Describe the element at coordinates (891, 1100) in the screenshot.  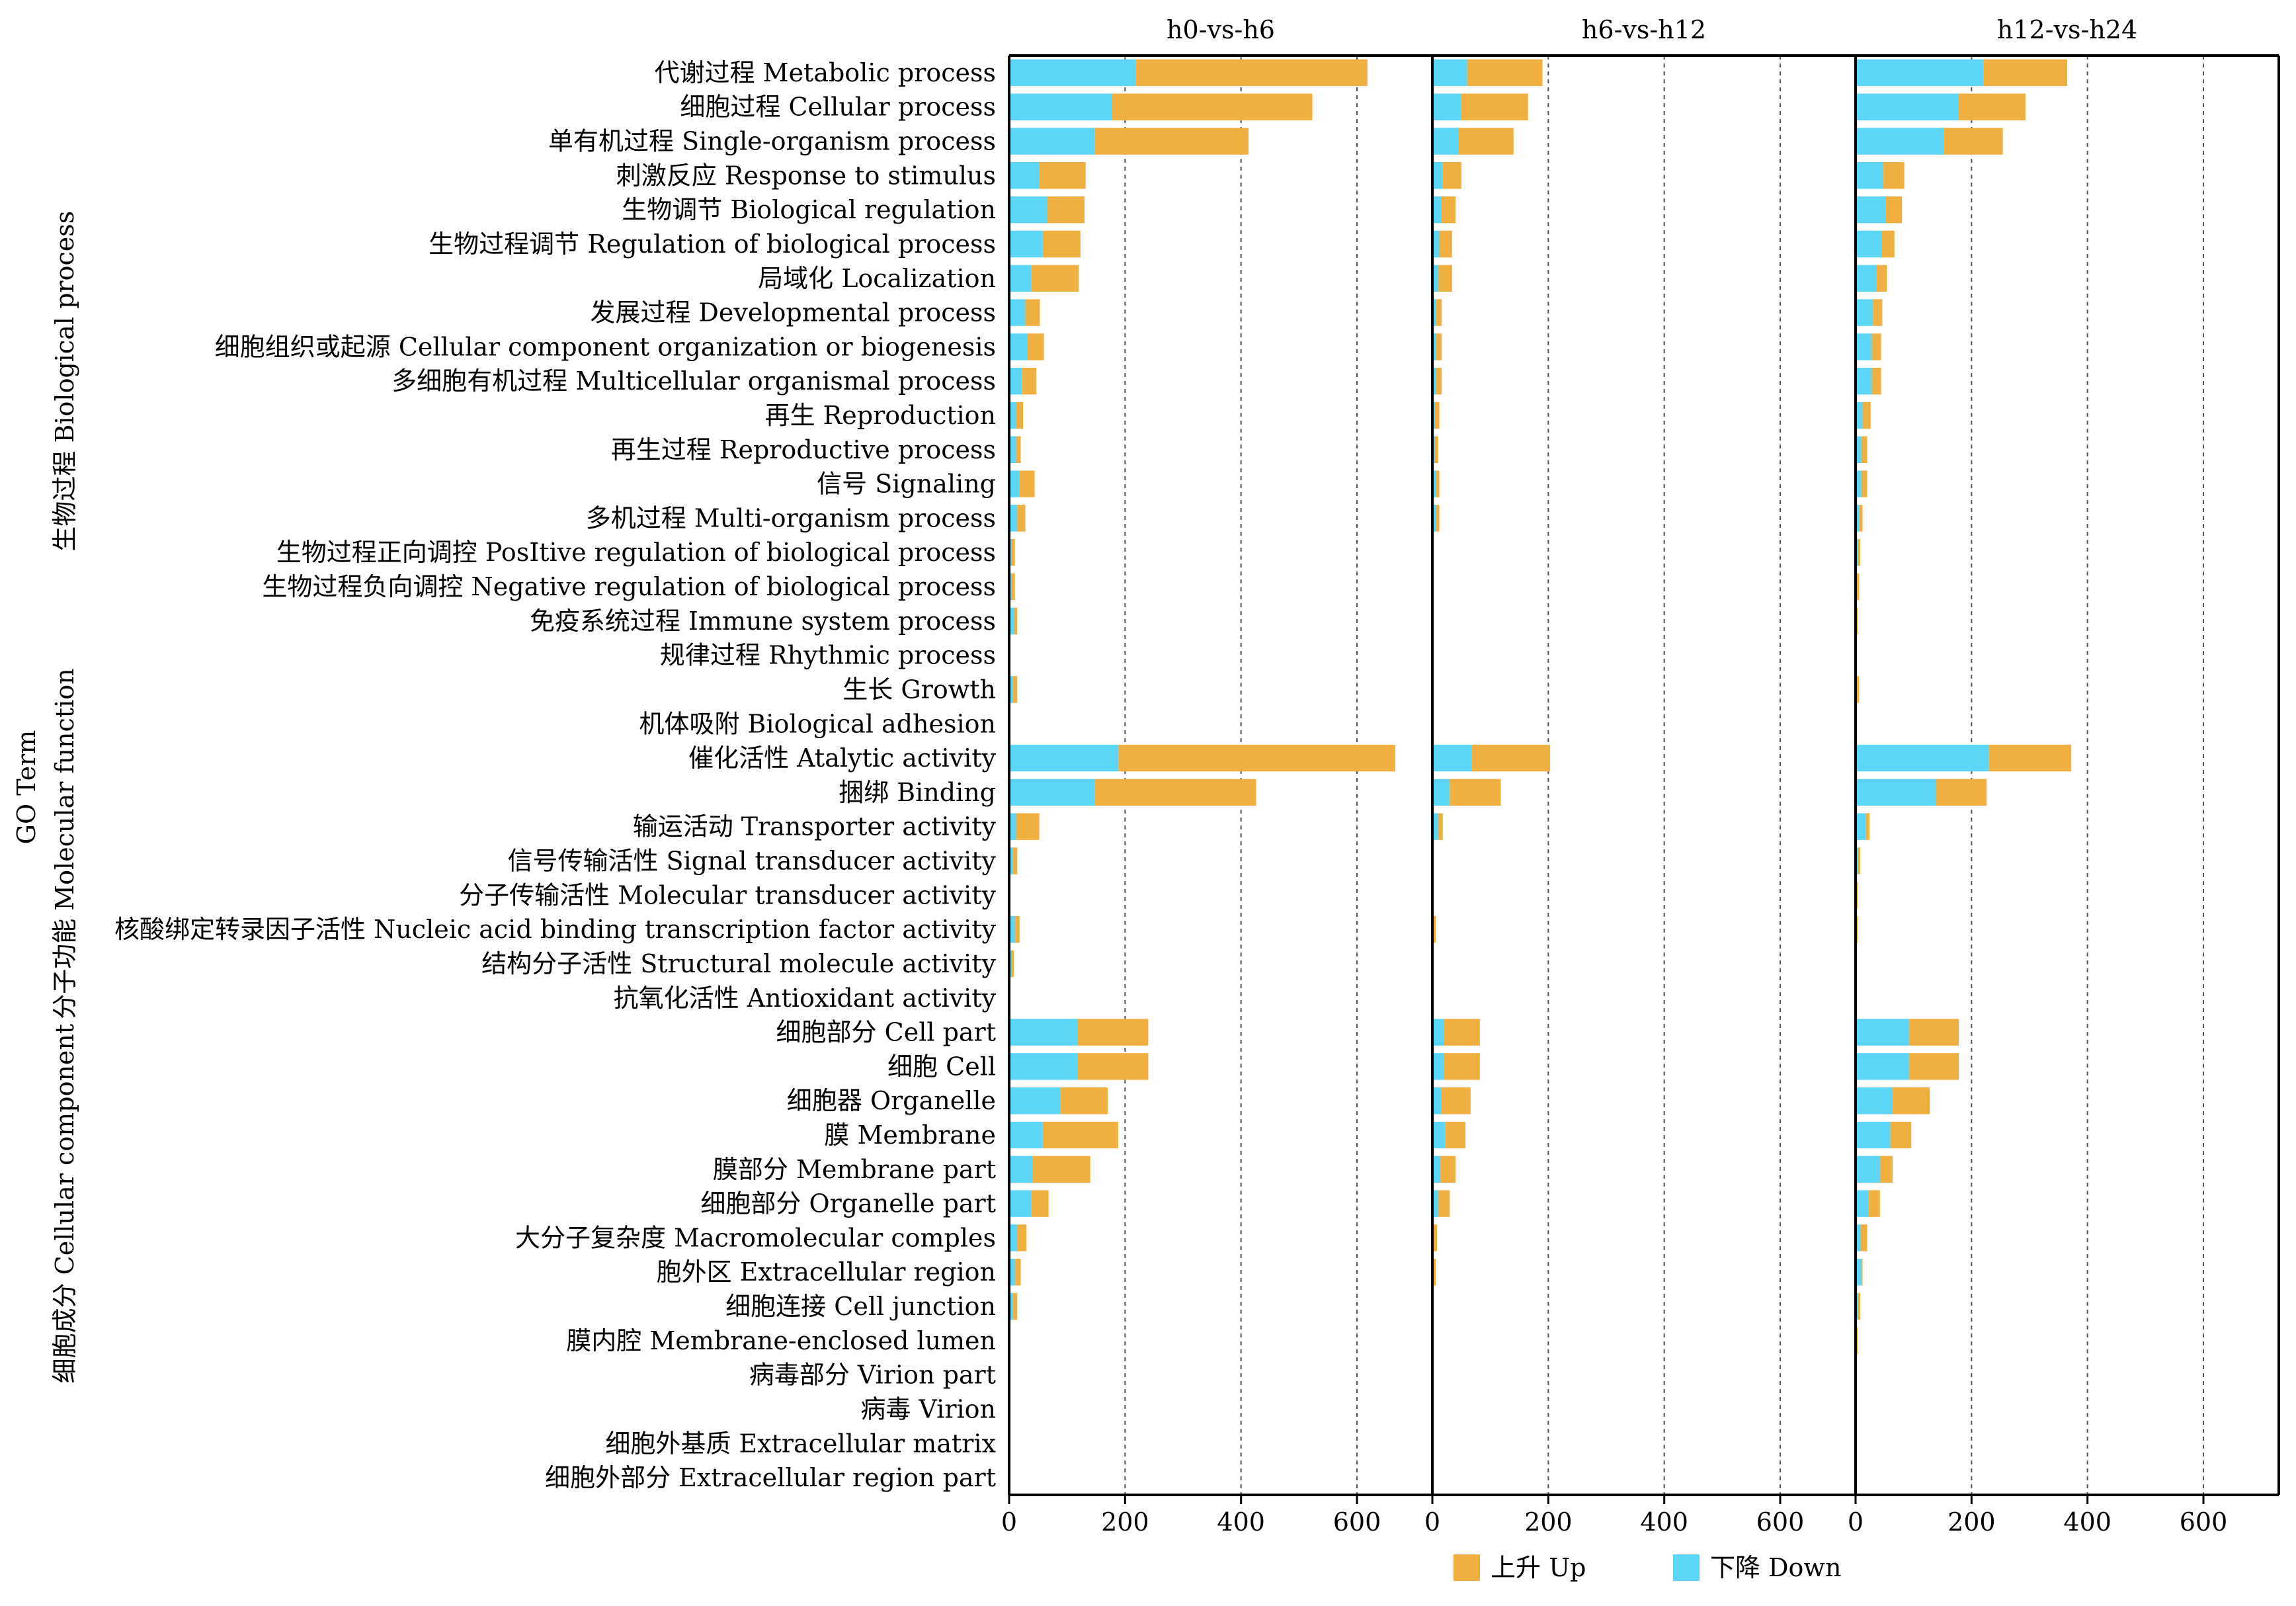
I see `category-label: 细胞器 Organelle` at that location.